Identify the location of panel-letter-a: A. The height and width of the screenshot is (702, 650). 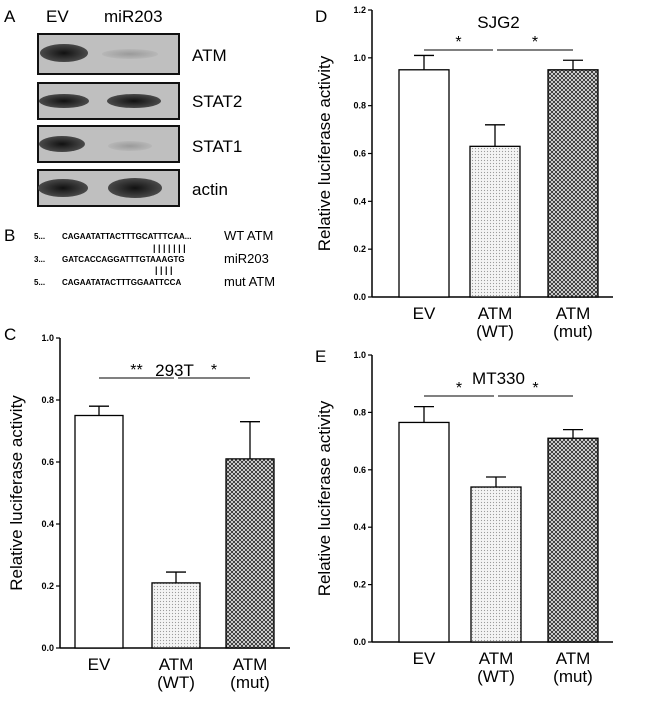
(10, 16).